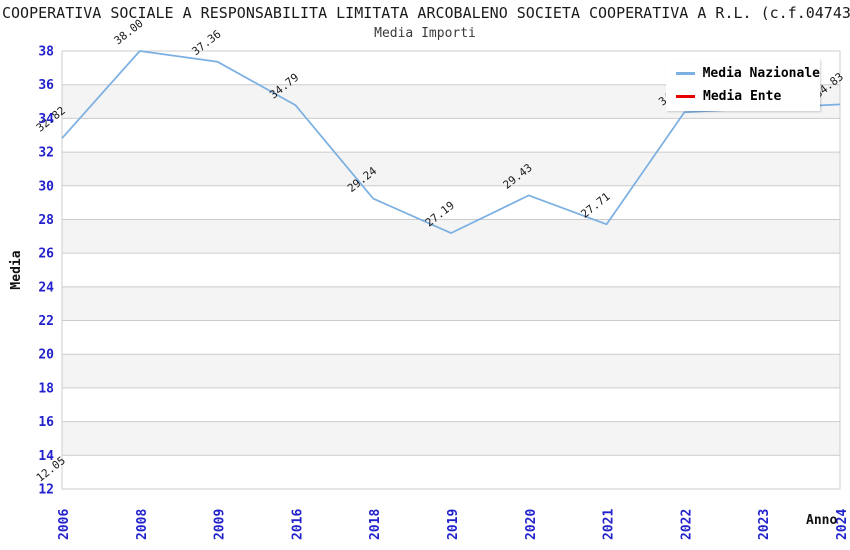 This screenshot has width=850, height=550. Describe the element at coordinates (46, 490) in the screenshot. I see `y-tick-label: 12` at that location.